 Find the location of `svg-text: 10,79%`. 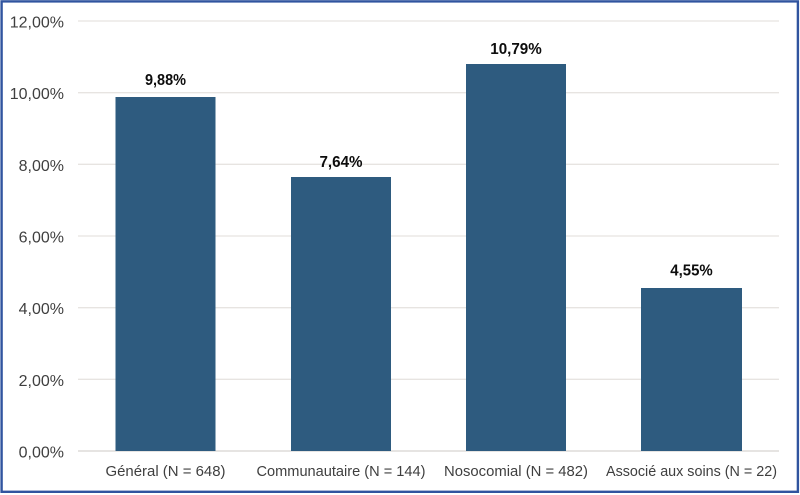

svg-text: 10,79% is located at coordinates (516, 49).